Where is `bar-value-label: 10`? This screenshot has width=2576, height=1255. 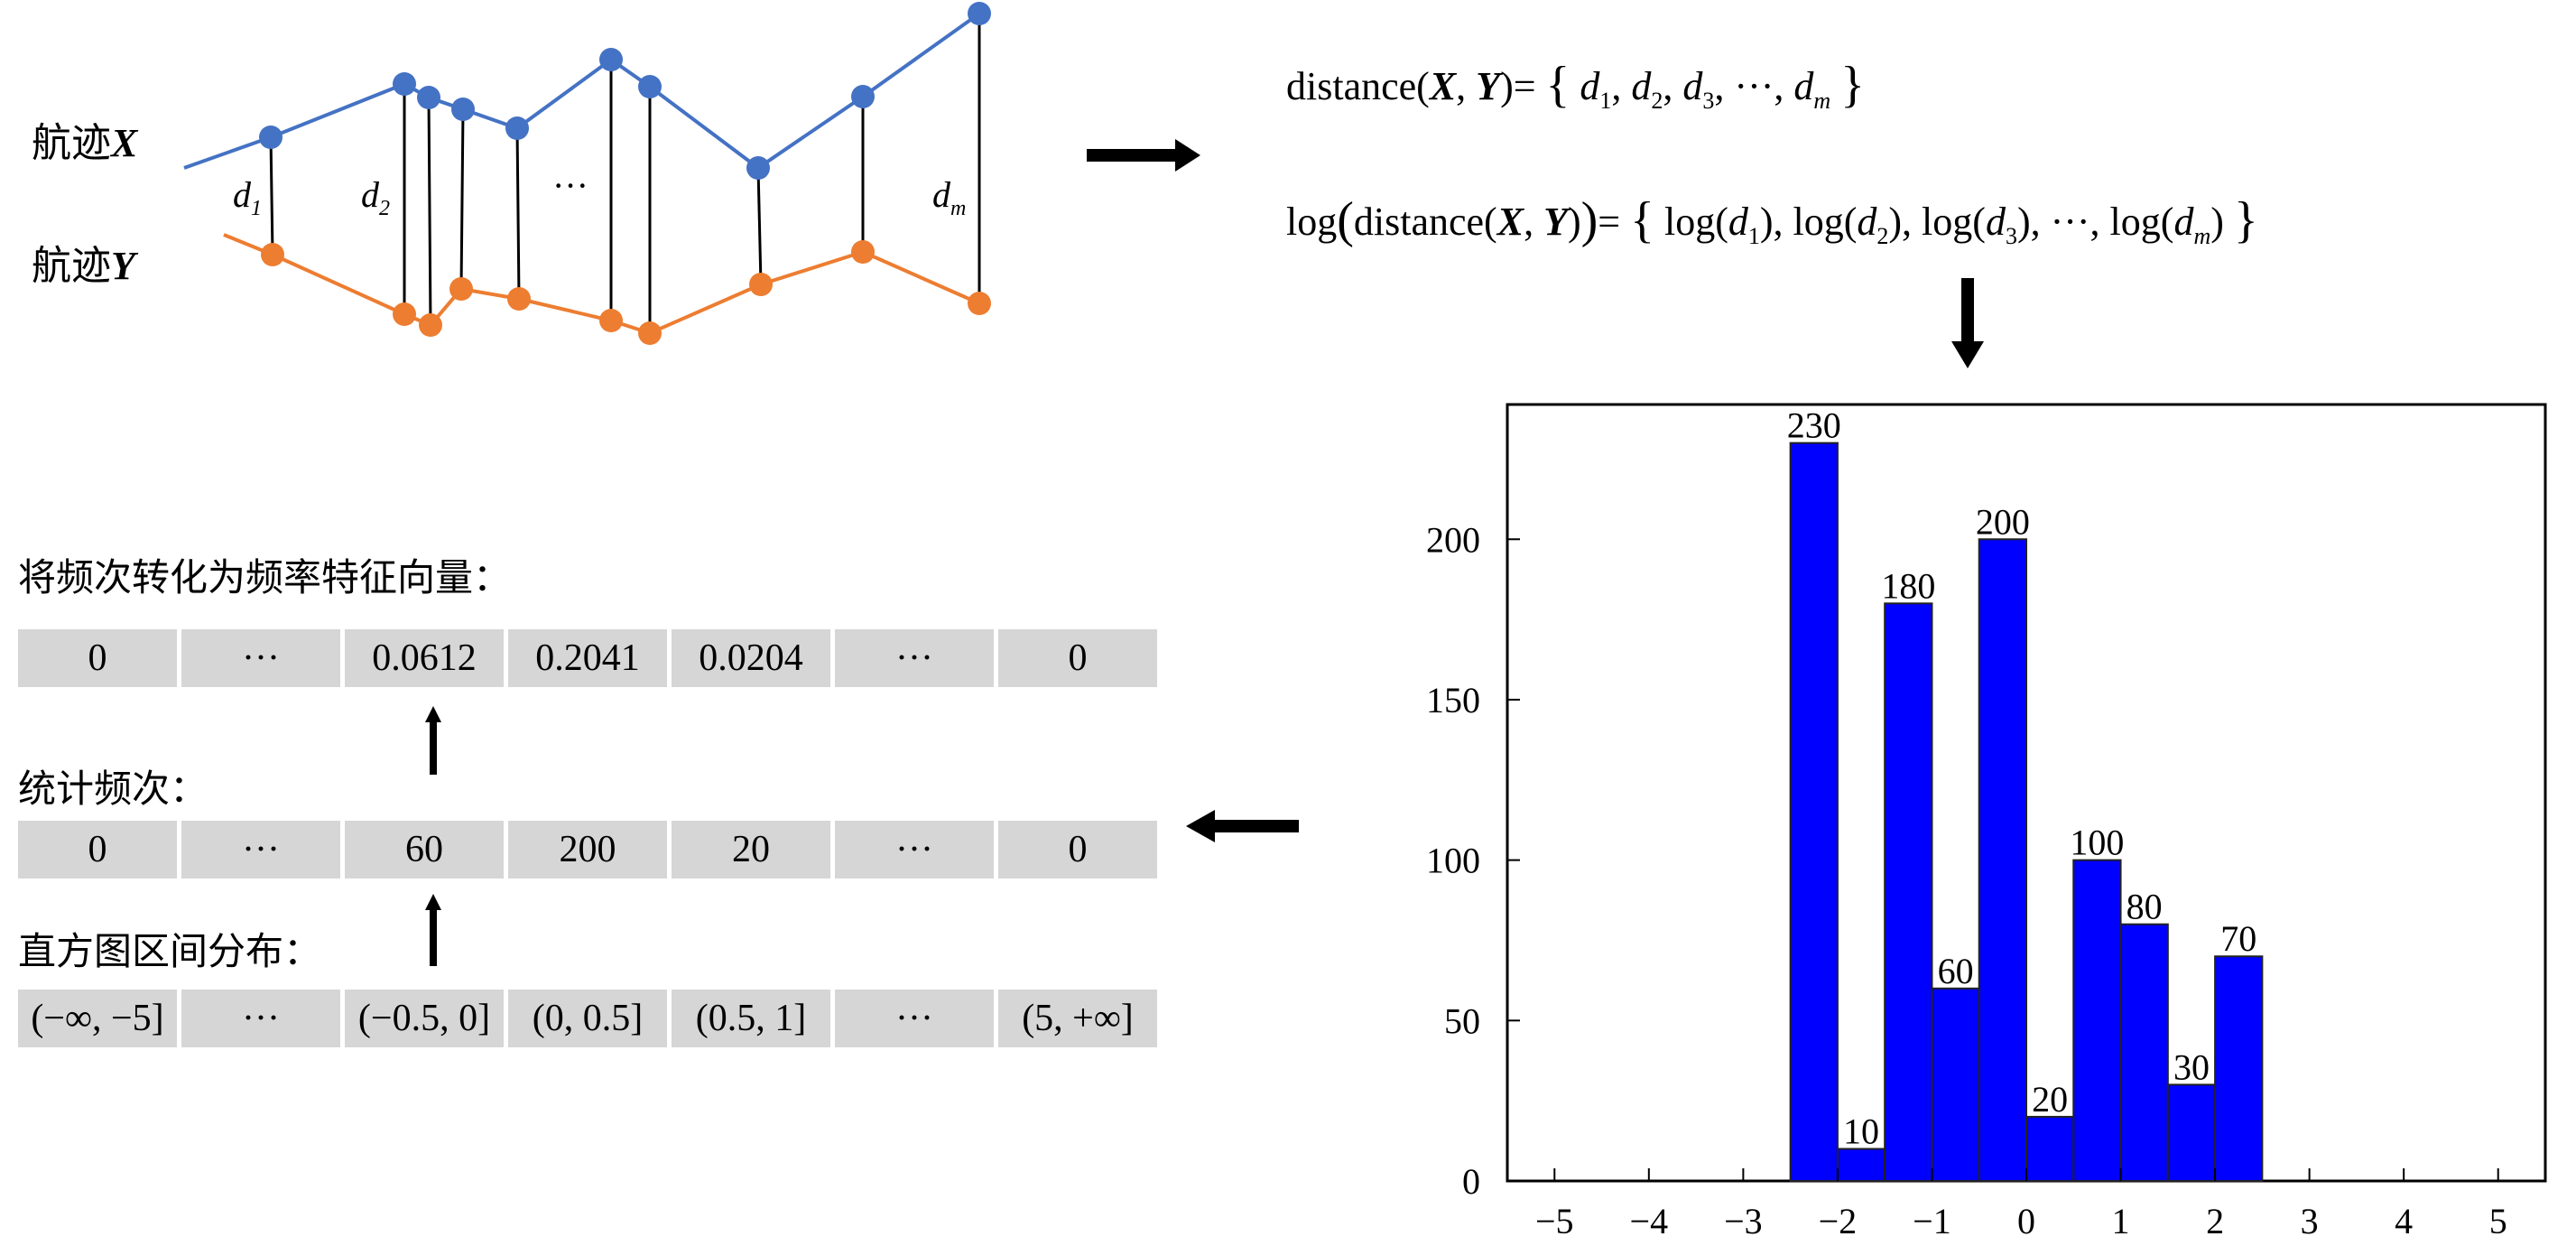
bar-value-label: 10 is located at coordinates (1861, 1131).